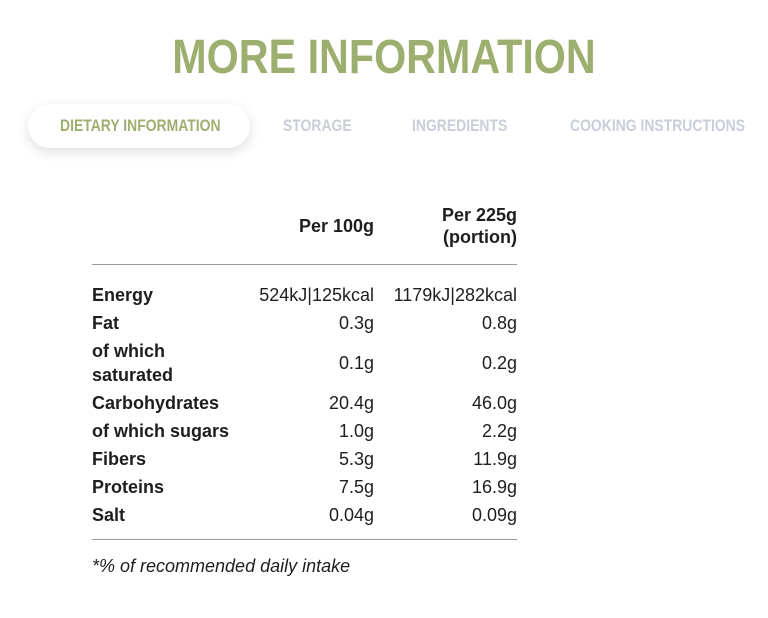 The width and height of the screenshot is (768, 618). Describe the element at coordinates (494, 403) in the screenshot. I see `value-per-225g: 46.0g` at that location.